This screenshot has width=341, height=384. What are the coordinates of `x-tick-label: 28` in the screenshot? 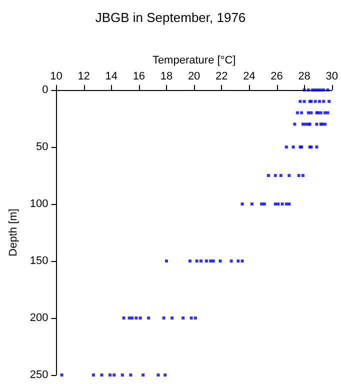 It's located at (304, 76).